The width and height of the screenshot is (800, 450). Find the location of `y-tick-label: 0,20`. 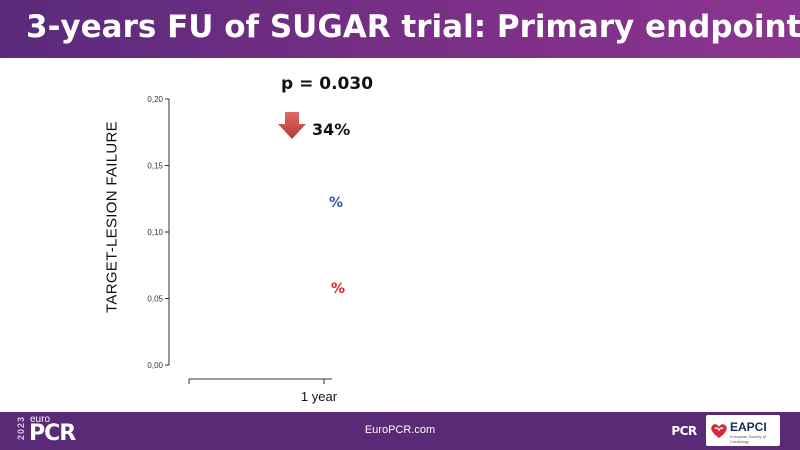

y-tick-label: 0,20 is located at coordinates (155, 99).